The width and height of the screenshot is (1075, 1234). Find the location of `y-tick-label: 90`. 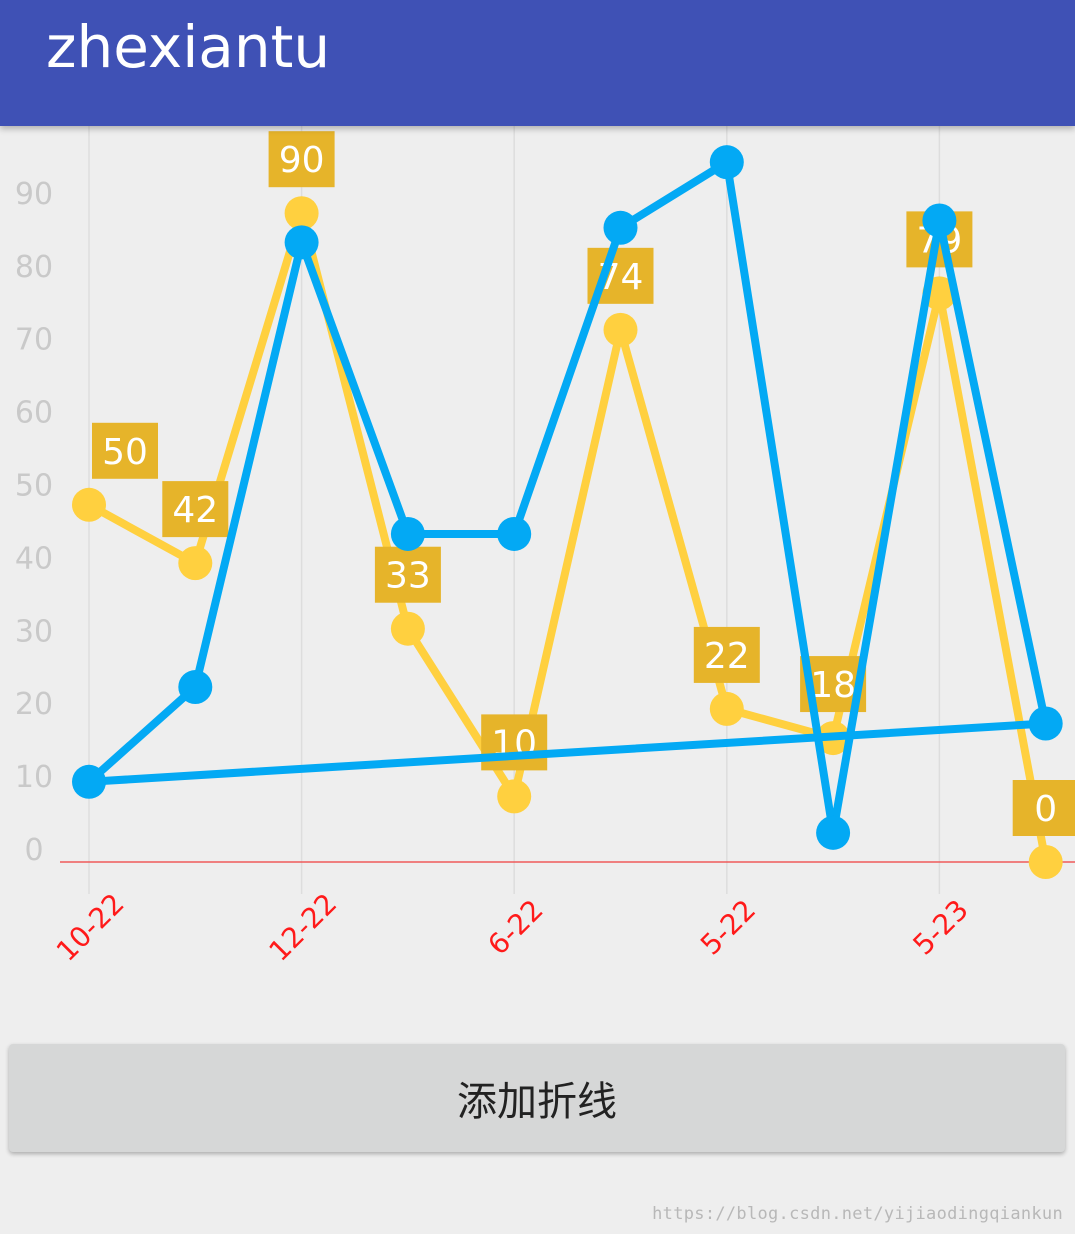

y-tick-label: 90 is located at coordinates (34, 194).